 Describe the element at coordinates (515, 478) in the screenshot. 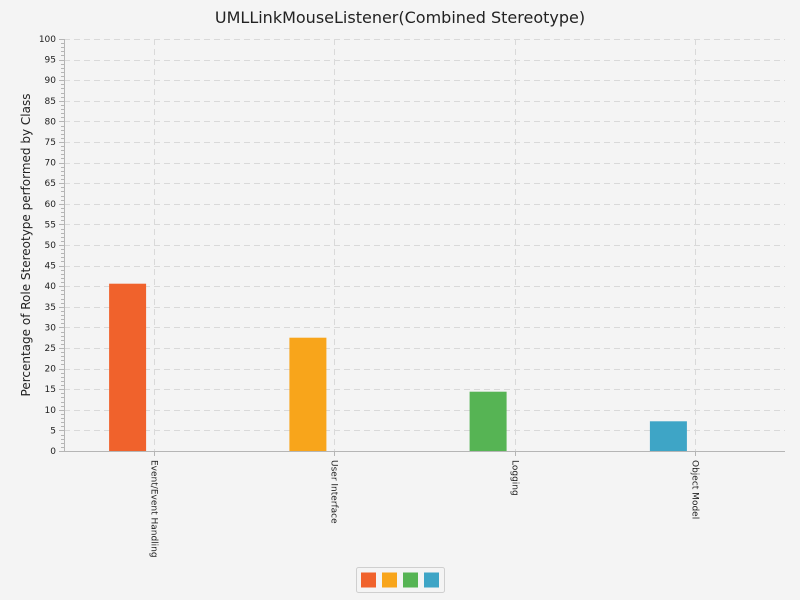

I see `x-tick-label: Logging` at that location.